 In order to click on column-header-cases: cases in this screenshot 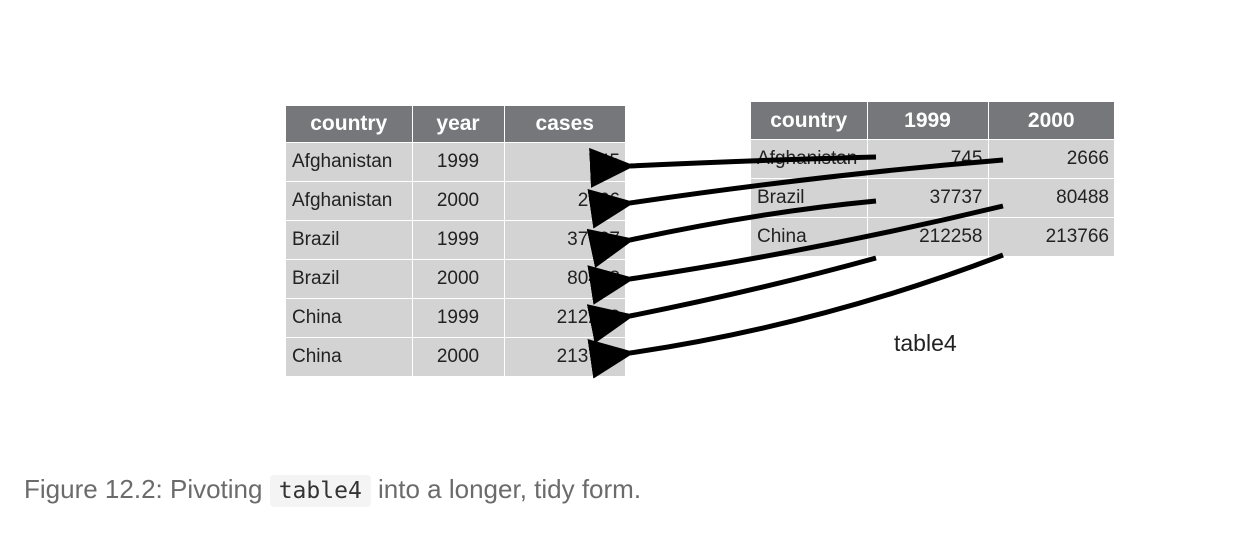, I will do `click(564, 124)`.